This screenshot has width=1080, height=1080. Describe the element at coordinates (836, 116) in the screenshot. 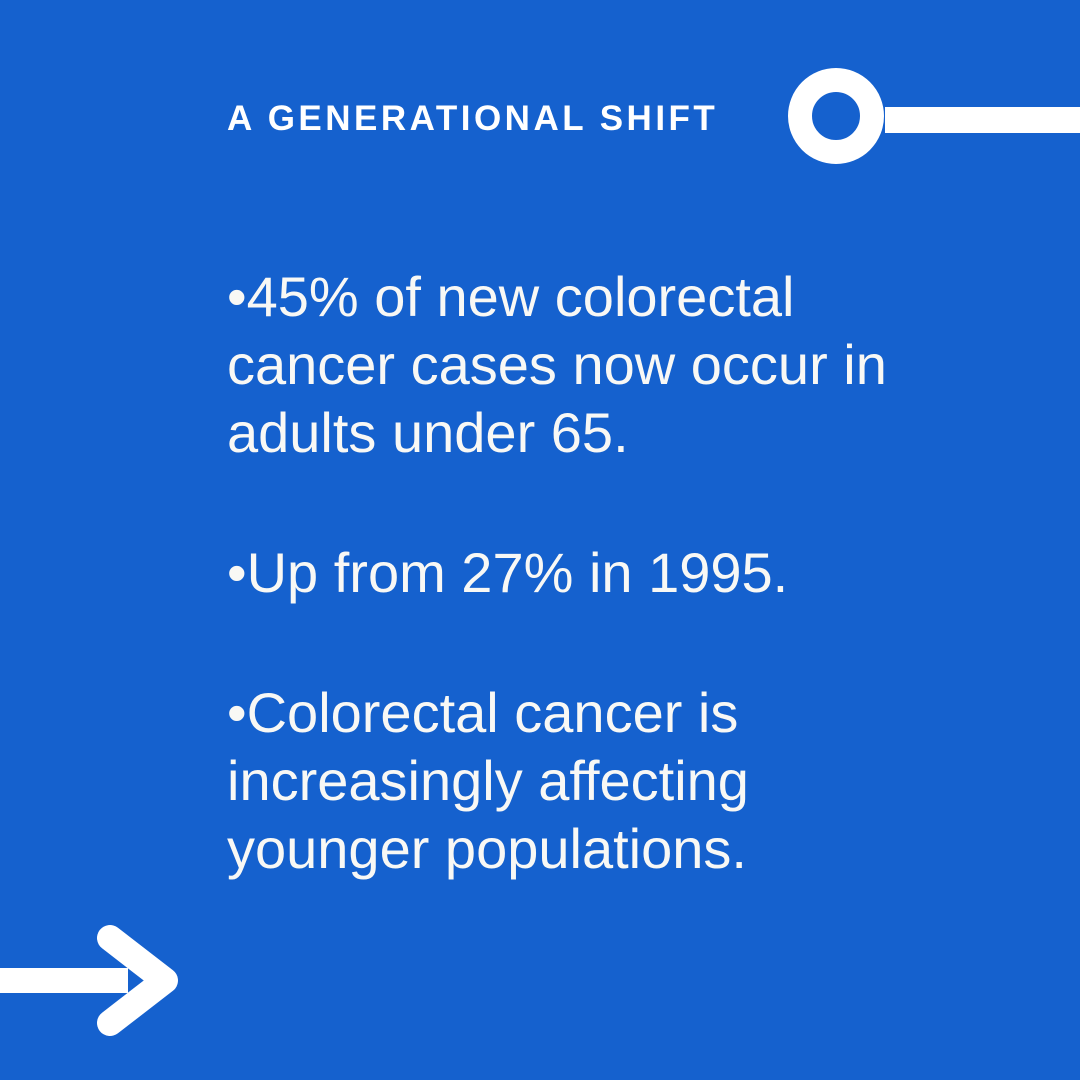

I see `timeline-node-icon` at that location.